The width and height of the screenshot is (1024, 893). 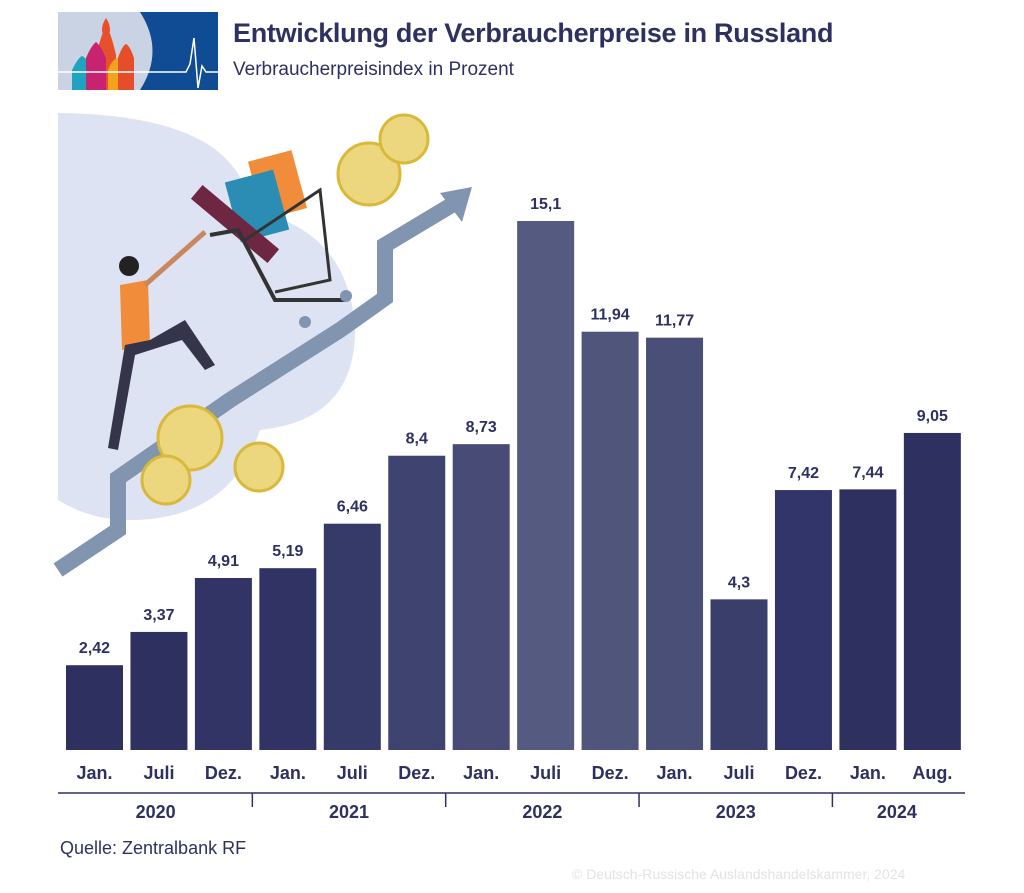 What do you see at coordinates (897, 812) in the screenshot?
I see `year-label: 2024` at bounding box center [897, 812].